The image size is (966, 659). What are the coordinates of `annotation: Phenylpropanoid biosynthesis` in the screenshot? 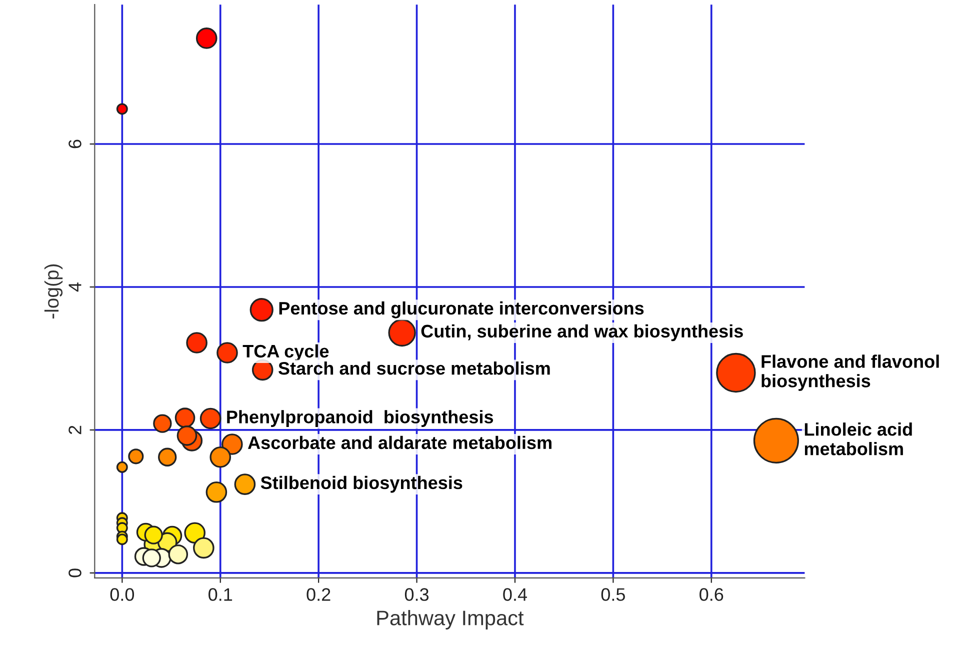 It's located at (360, 418).